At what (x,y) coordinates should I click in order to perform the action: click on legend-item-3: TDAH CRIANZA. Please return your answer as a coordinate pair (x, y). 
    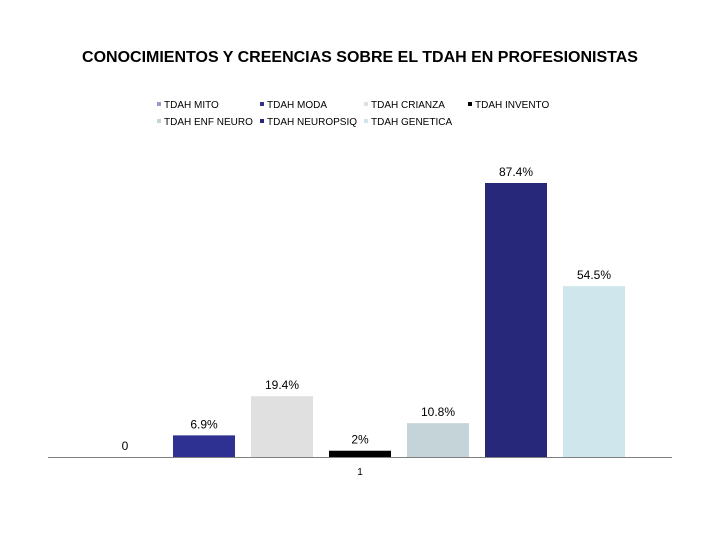
    Looking at the image, I should click on (404, 106).